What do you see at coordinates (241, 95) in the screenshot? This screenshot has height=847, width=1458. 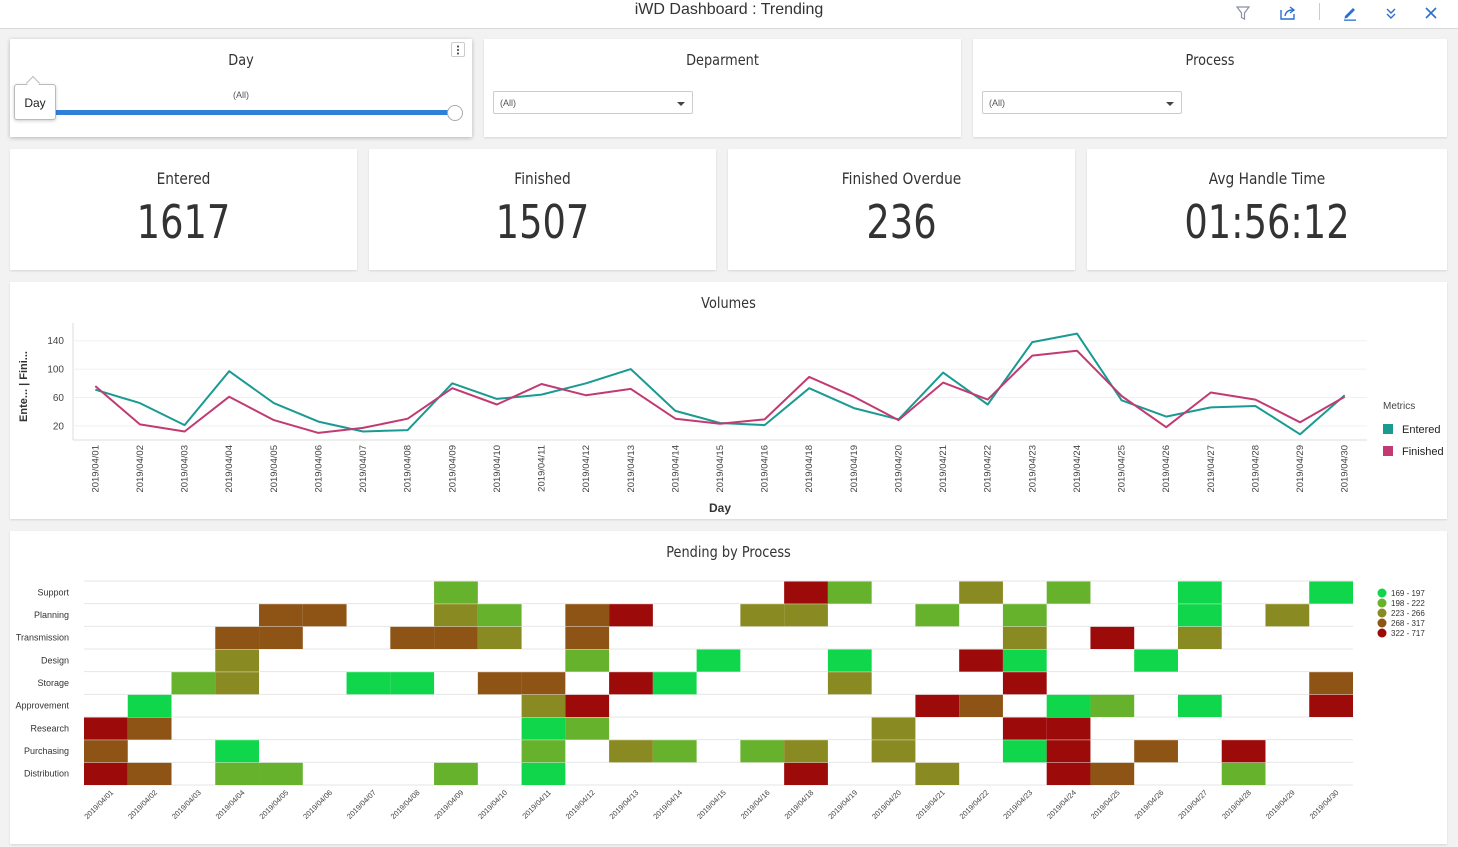 I see `day-slider-value: (All)` at bounding box center [241, 95].